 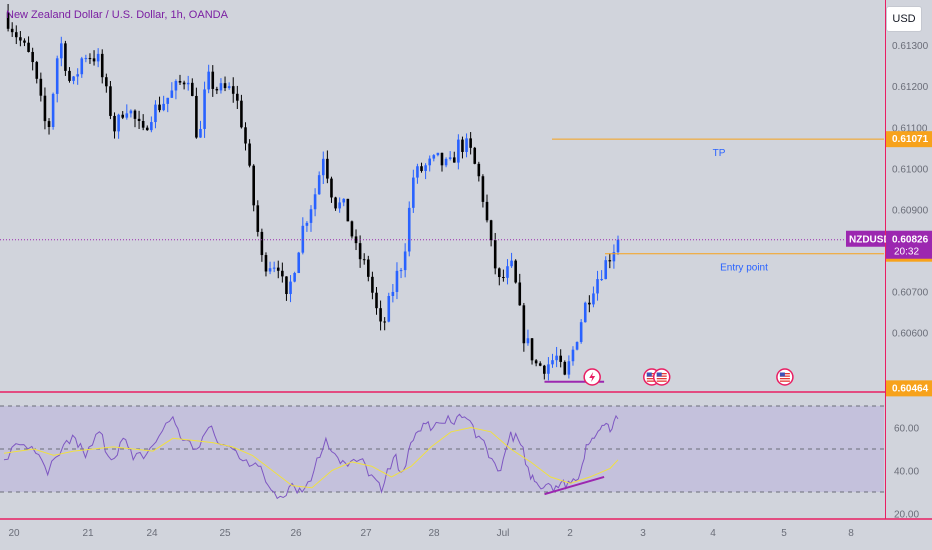 I want to click on current-price-value: 0.60826, so click(x=910, y=240).